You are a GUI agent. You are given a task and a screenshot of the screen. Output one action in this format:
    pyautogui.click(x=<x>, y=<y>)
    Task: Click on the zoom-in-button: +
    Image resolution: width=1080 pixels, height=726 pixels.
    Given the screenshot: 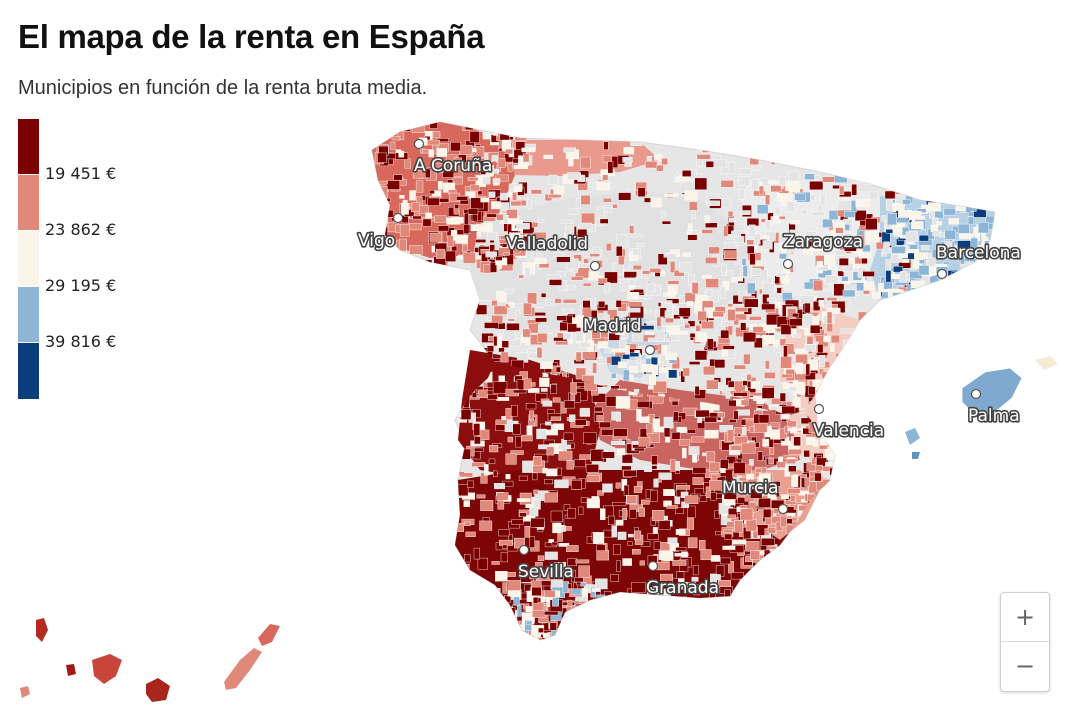 What is the action you would take?
    pyautogui.click(x=1025, y=617)
    